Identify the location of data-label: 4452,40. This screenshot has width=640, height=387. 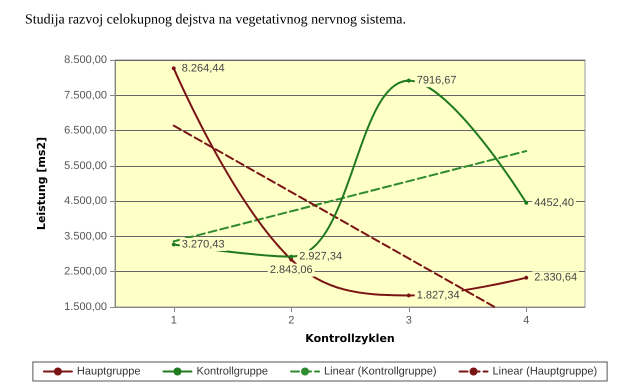
(554, 202).